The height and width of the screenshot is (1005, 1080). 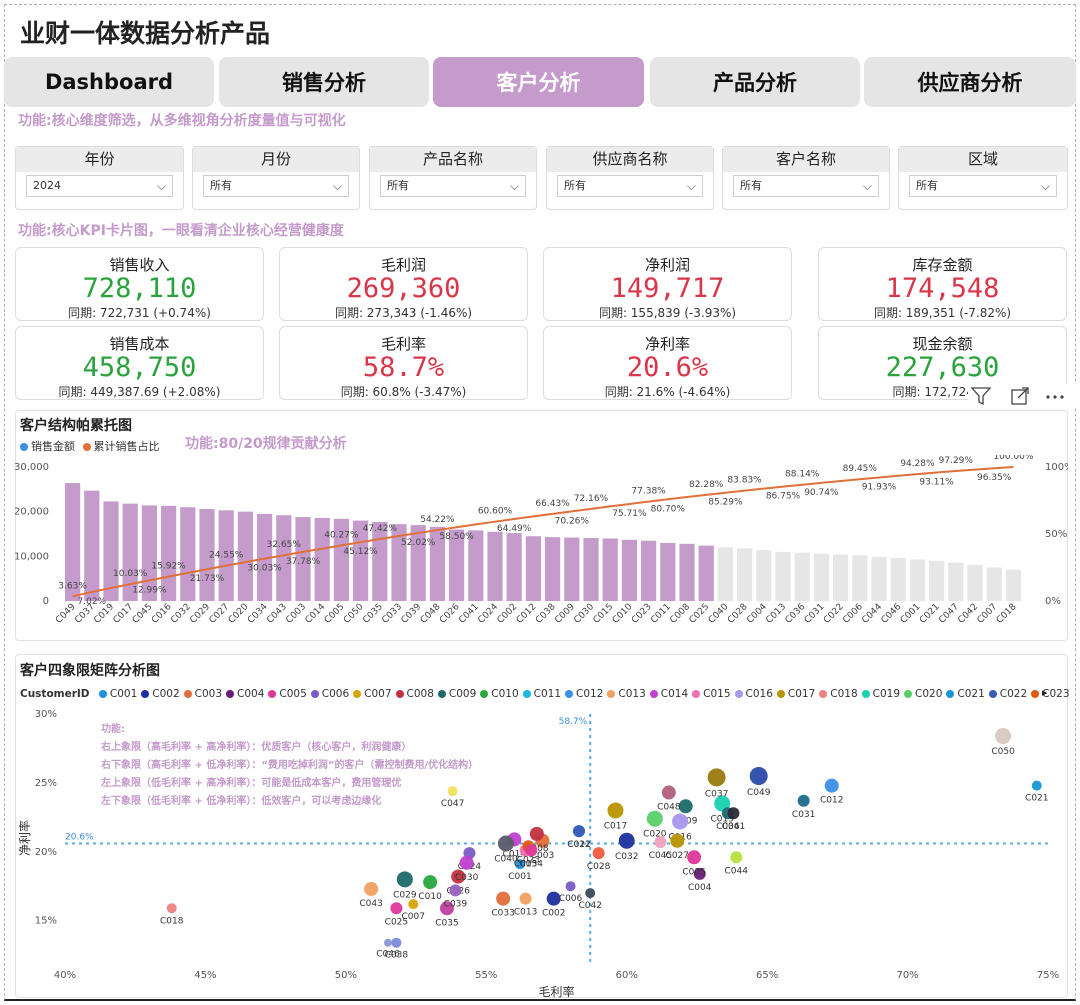 What do you see at coordinates (1007, 694) in the screenshot?
I see `legend-item-customer: C022` at bounding box center [1007, 694].